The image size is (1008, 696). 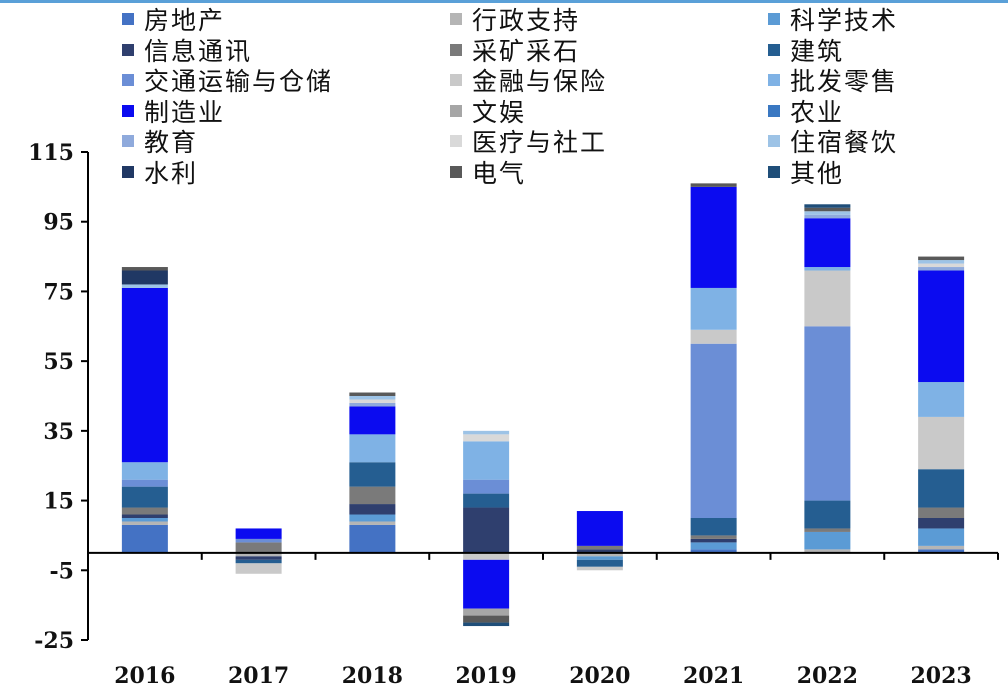 I want to click on legend-label: 建筑, so click(x=817, y=51).